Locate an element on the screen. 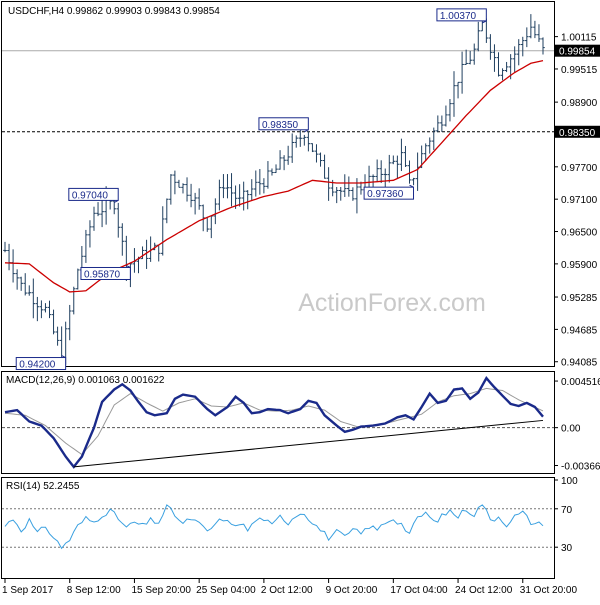 This screenshot has height=605, width=600. price-ytick-label: 0.94685 is located at coordinates (579, 330).